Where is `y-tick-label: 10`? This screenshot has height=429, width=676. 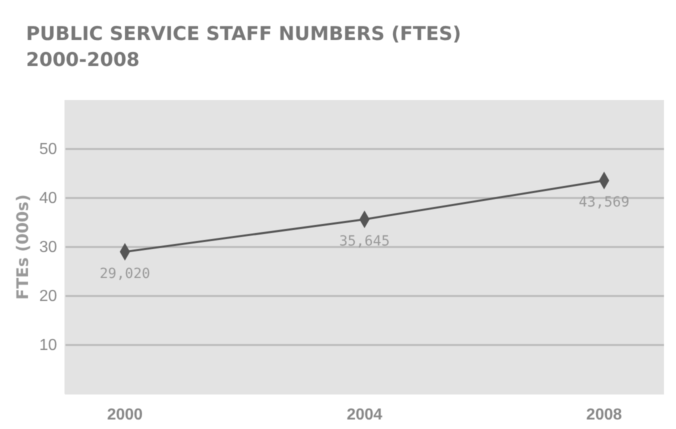 y-tick-label: 10 is located at coordinates (48, 345).